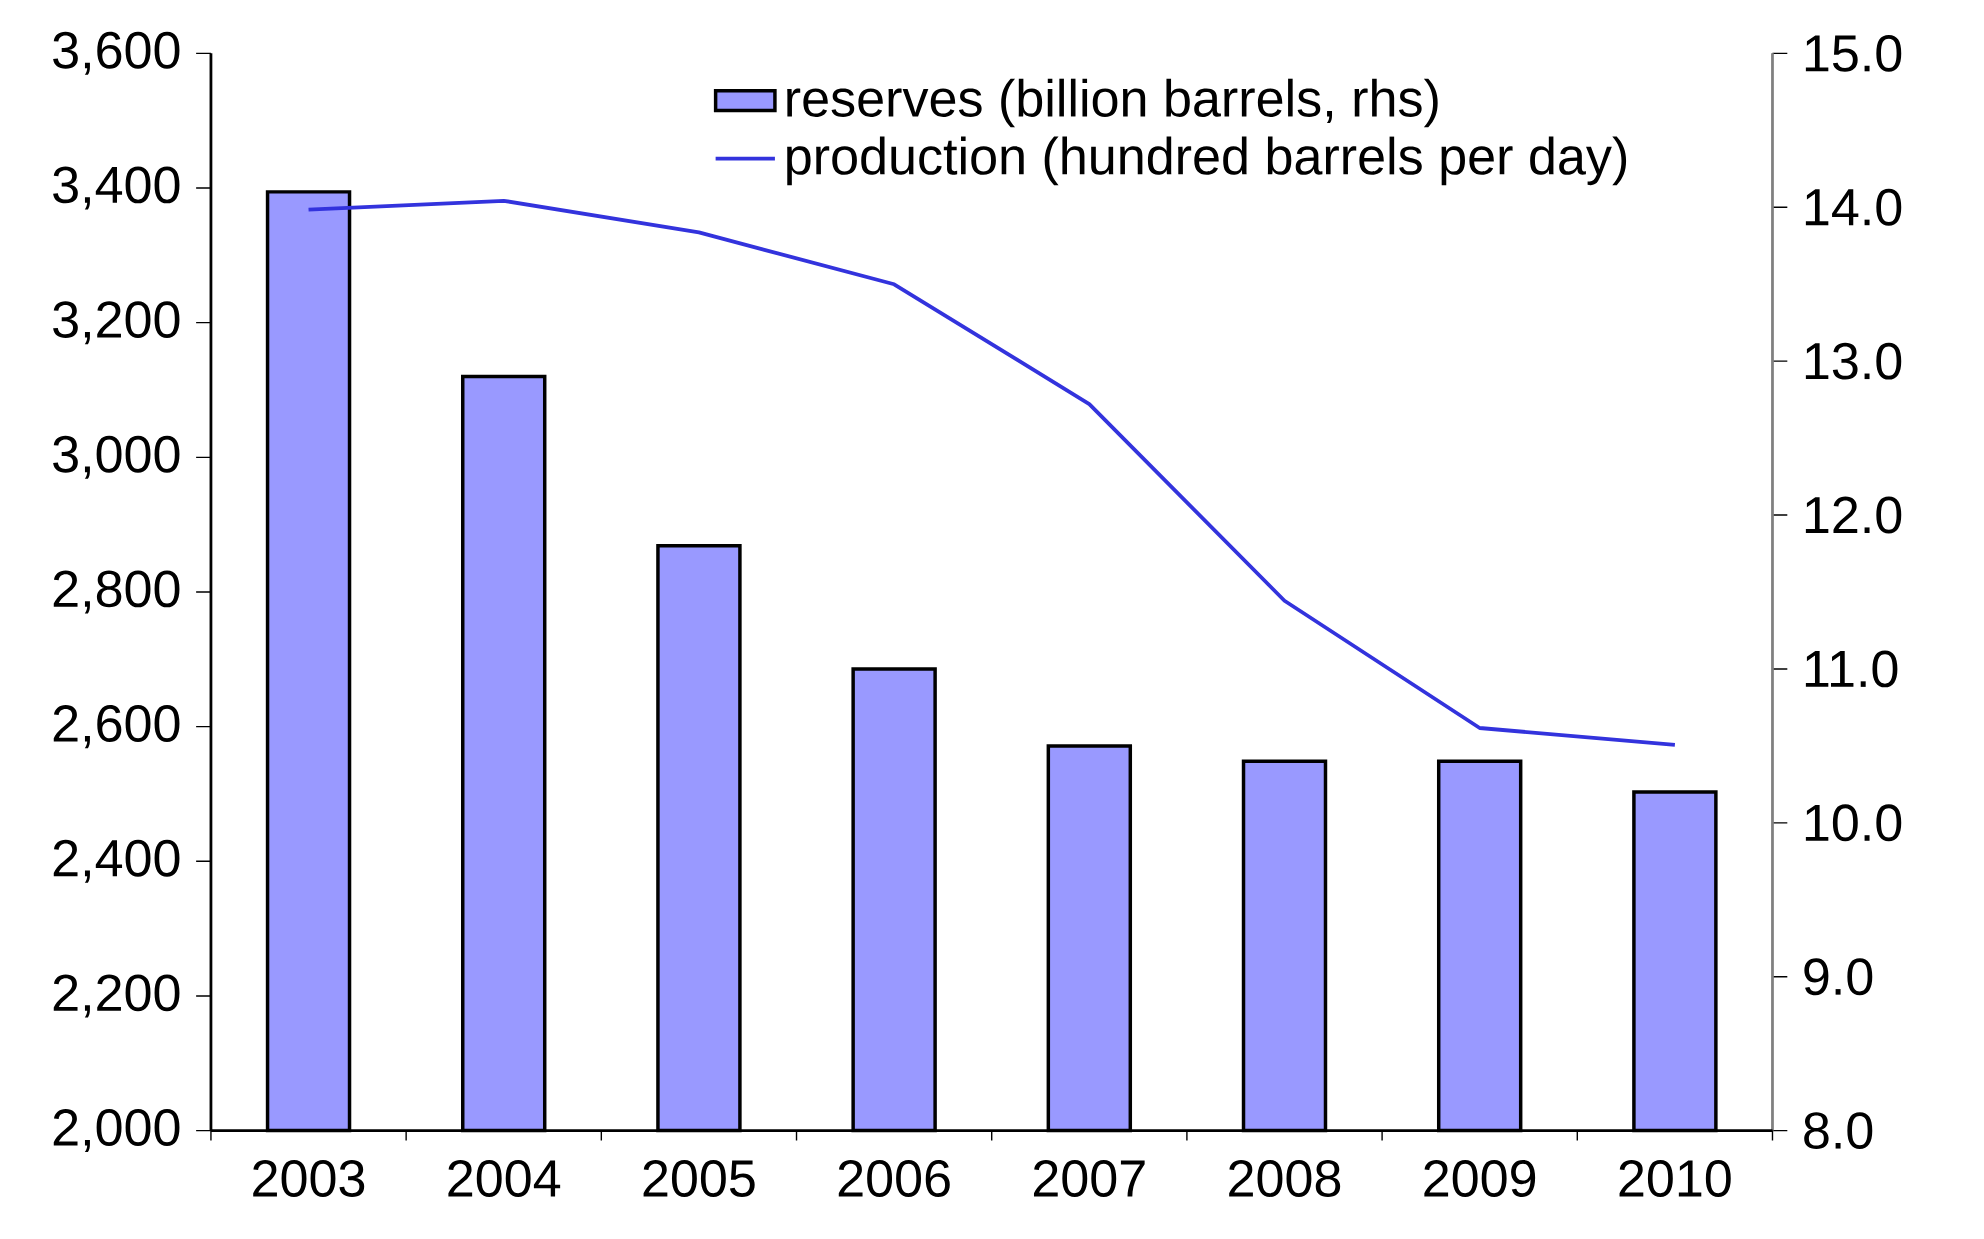 The image size is (1984, 1239). Describe the element at coordinates (116, 322) in the screenshot. I see `y-tick-label: 3,200` at that location.